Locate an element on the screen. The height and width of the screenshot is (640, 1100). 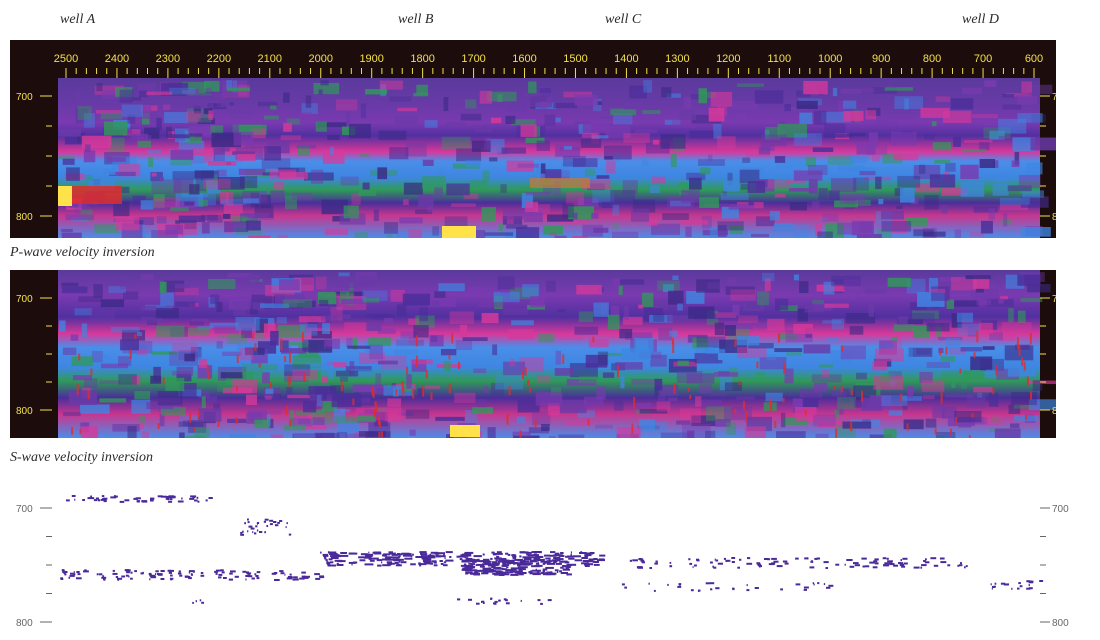
trace-axis-label: 2000 is located at coordinates (320, 59).